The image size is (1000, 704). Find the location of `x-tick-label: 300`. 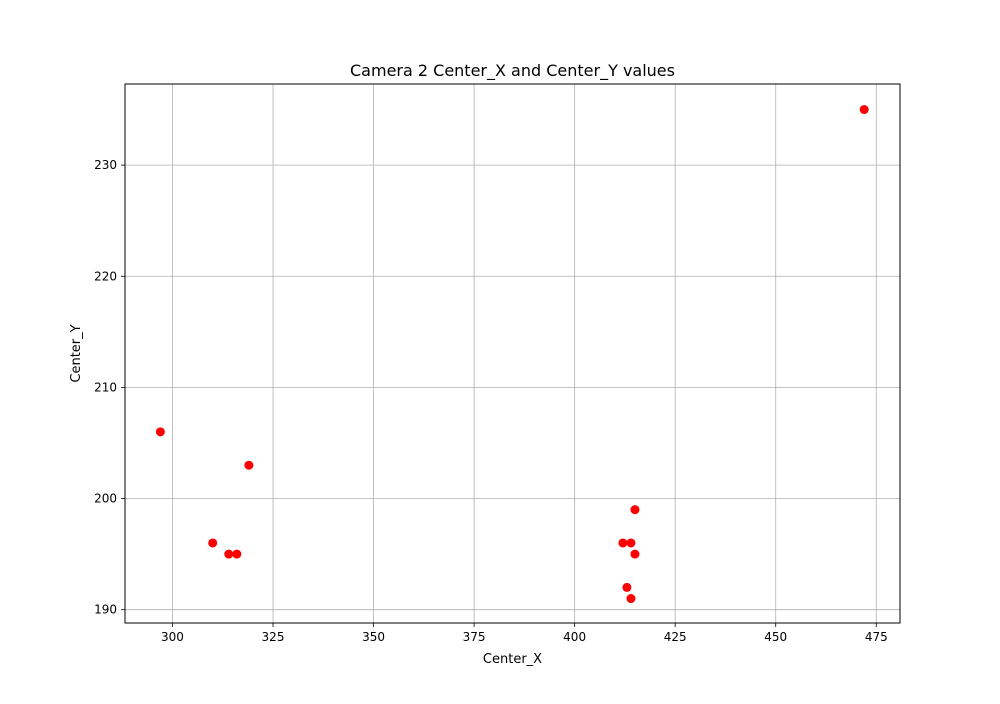

x-tick-label: 300 is located at coordinates (172, 637).